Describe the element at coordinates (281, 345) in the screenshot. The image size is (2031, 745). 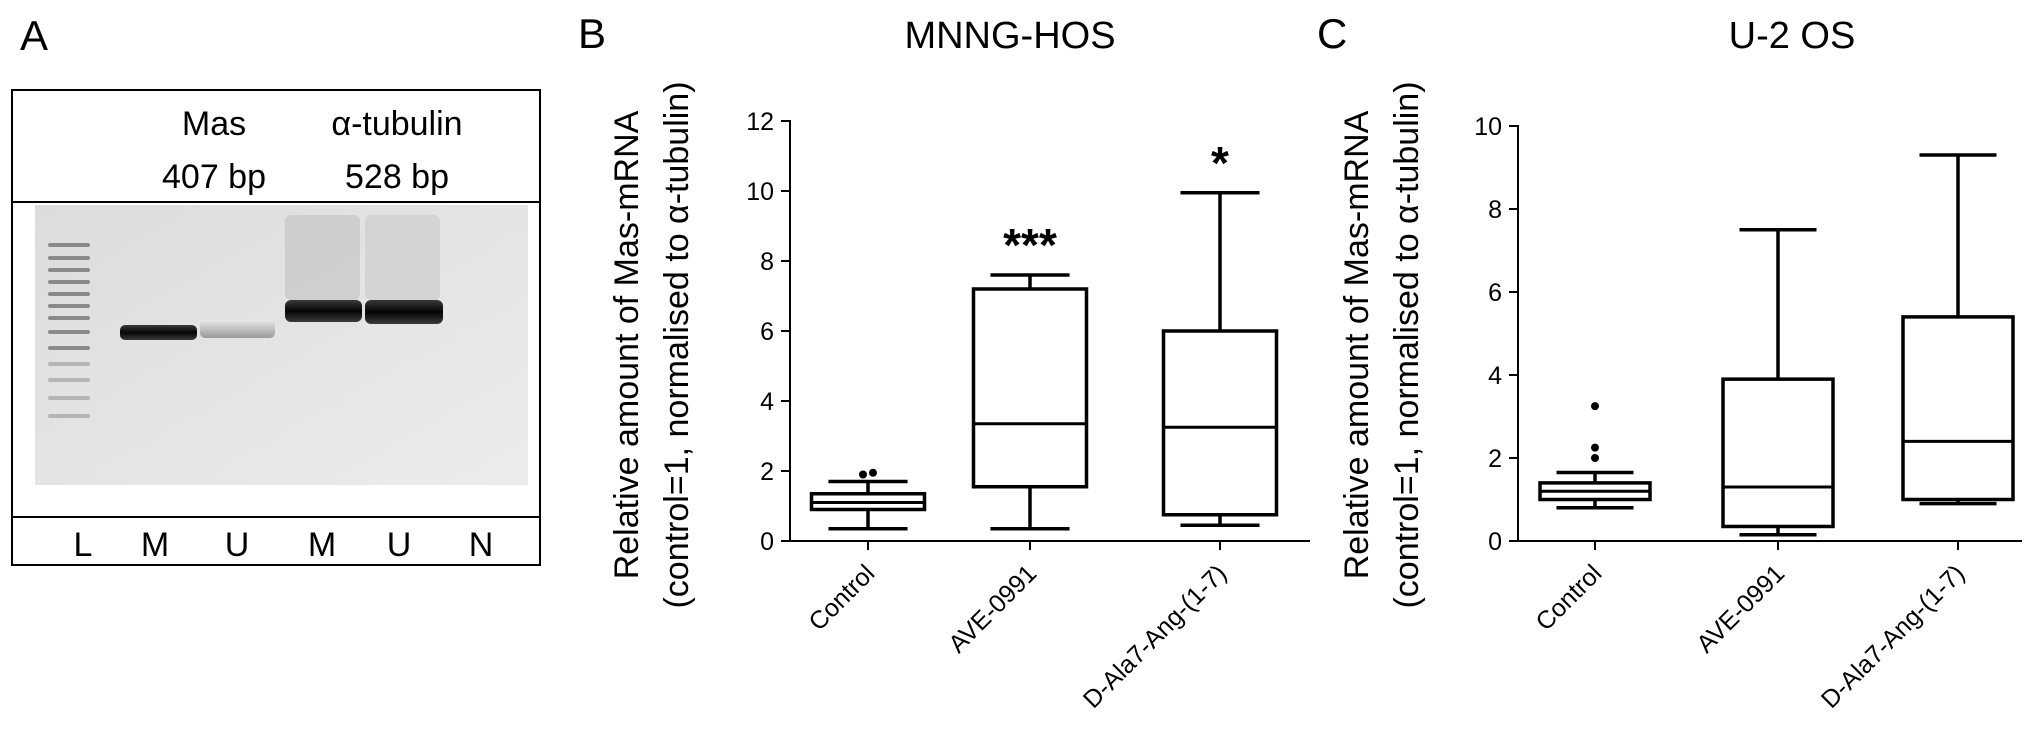
I see `gel-image` at that location.